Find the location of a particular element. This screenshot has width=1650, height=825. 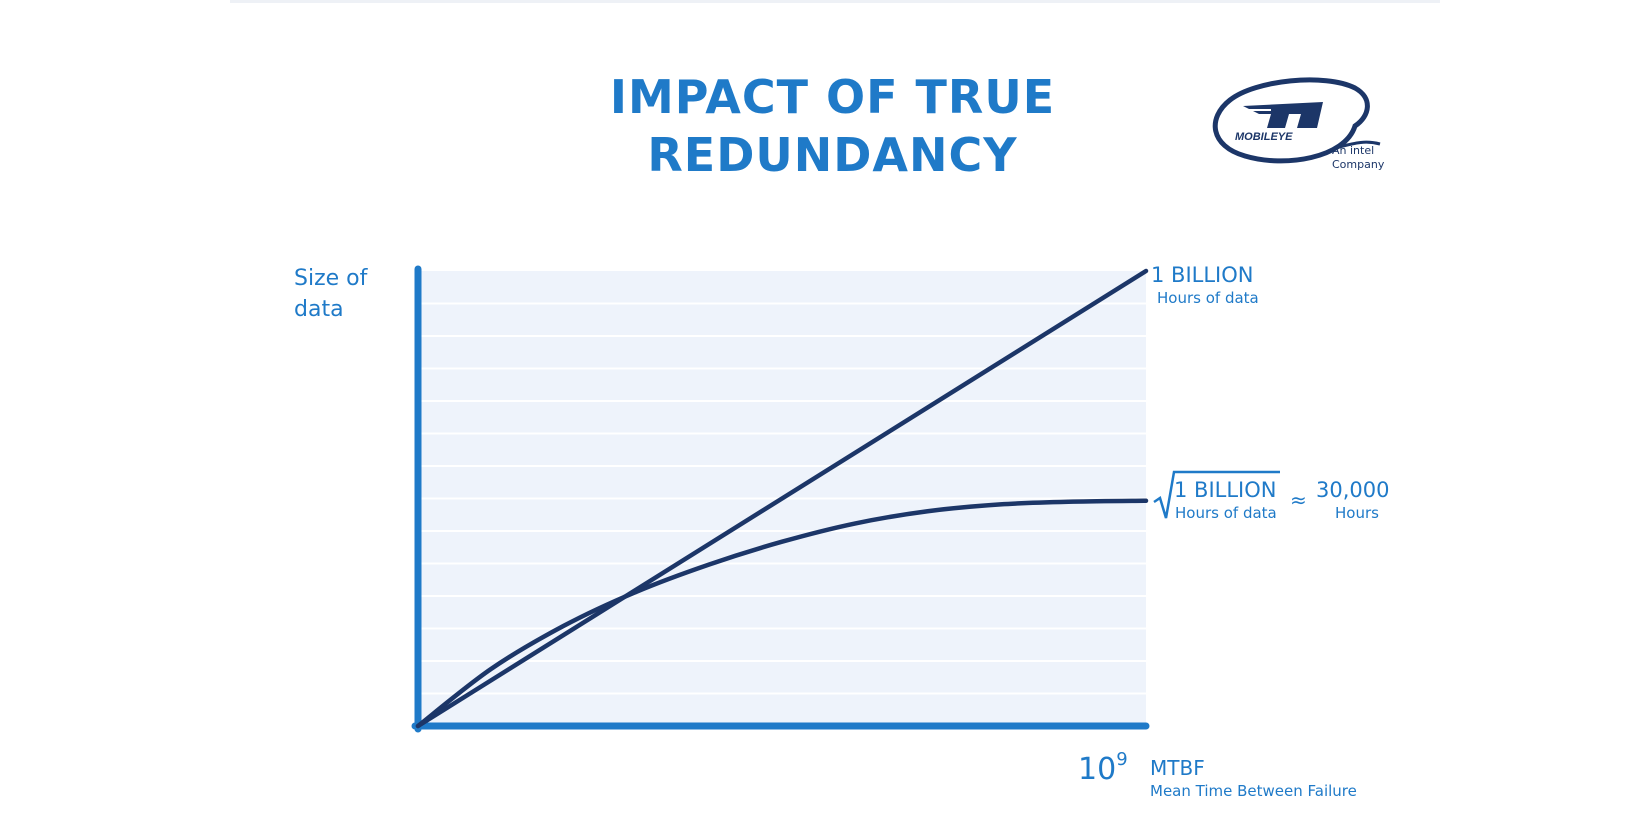

y-axis-label: Size of data is located at coordinates (330, 294).